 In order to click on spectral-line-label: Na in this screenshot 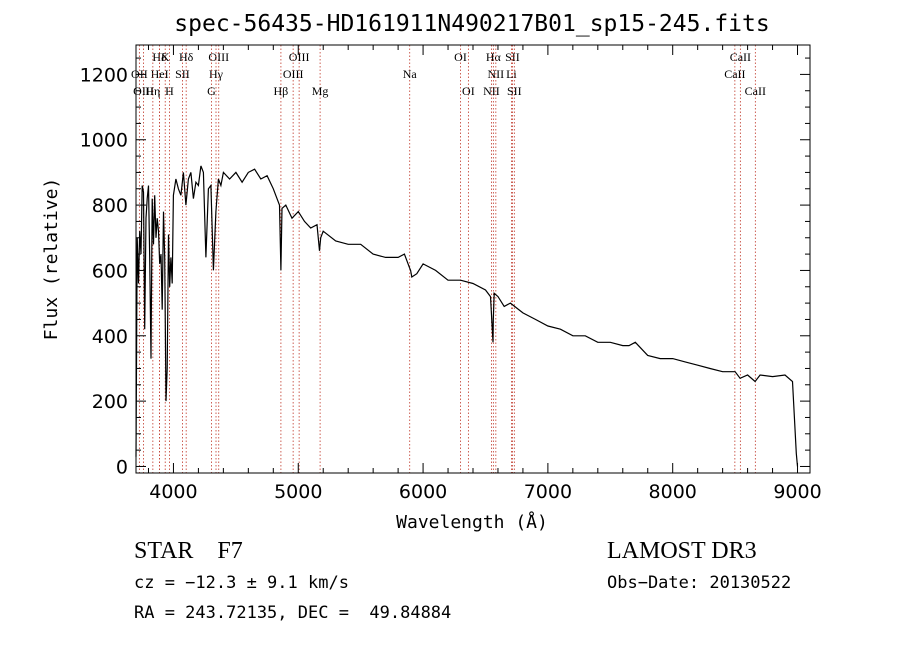, I will do `click(410, 74)`.